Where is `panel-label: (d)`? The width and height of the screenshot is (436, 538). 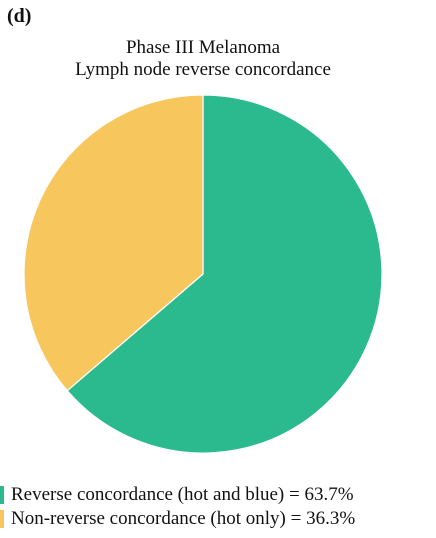
panel-label: (d) is located at coordinates (19, 16).